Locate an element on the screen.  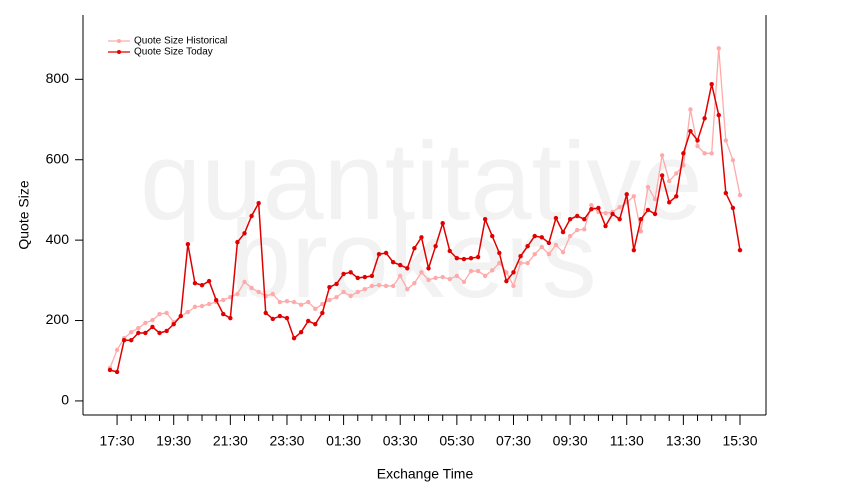
y-tick-label: 400 is located at coordinates (58, 239).